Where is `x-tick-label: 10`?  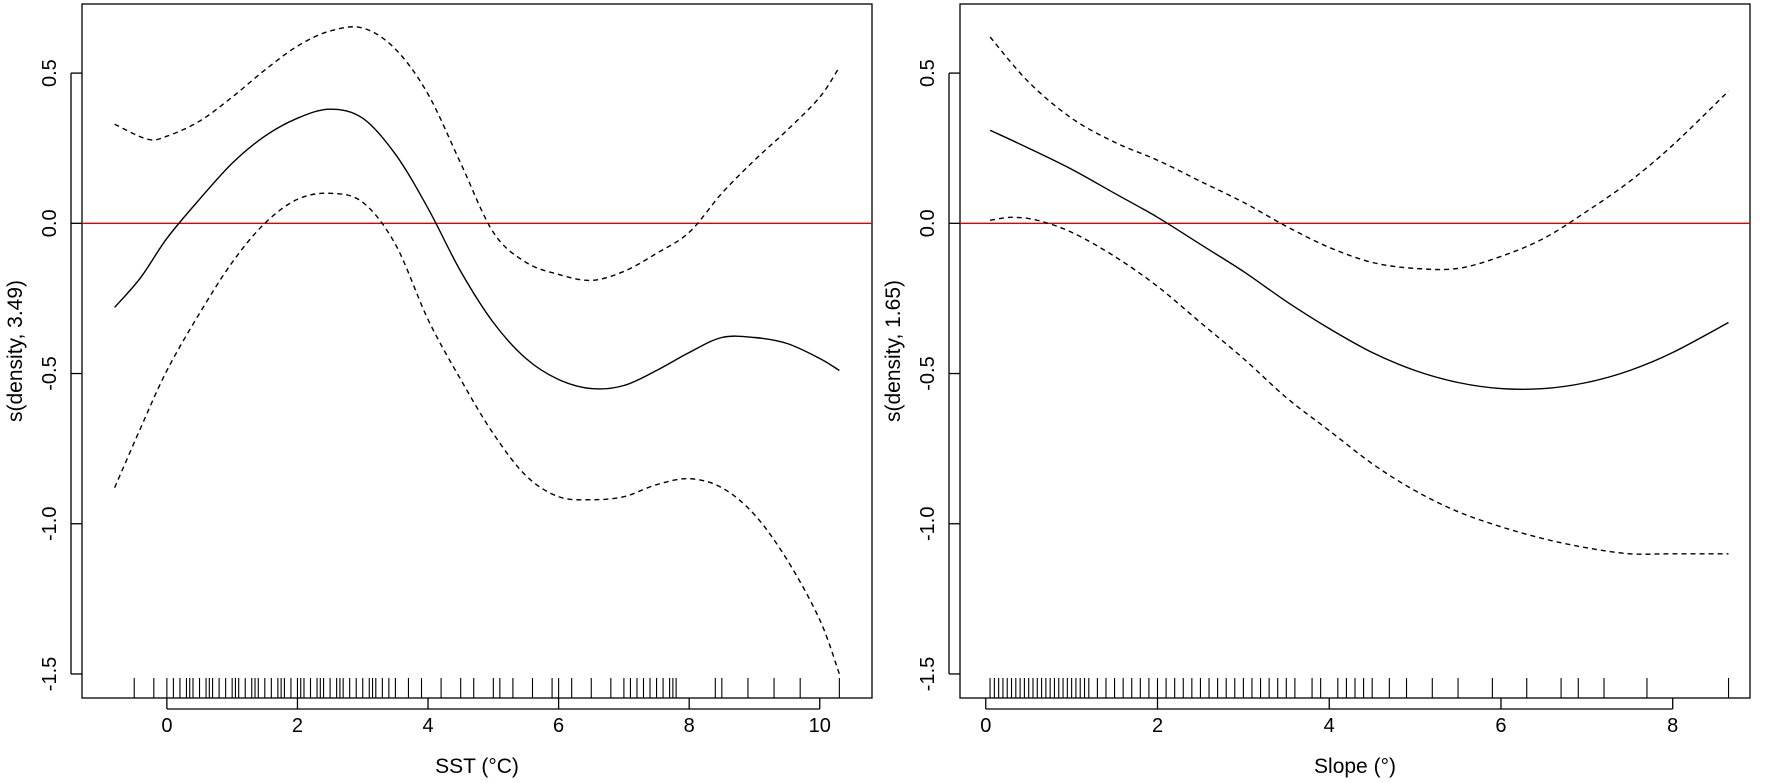 x-tick-label: 10 is located at coordinates (820, 726).